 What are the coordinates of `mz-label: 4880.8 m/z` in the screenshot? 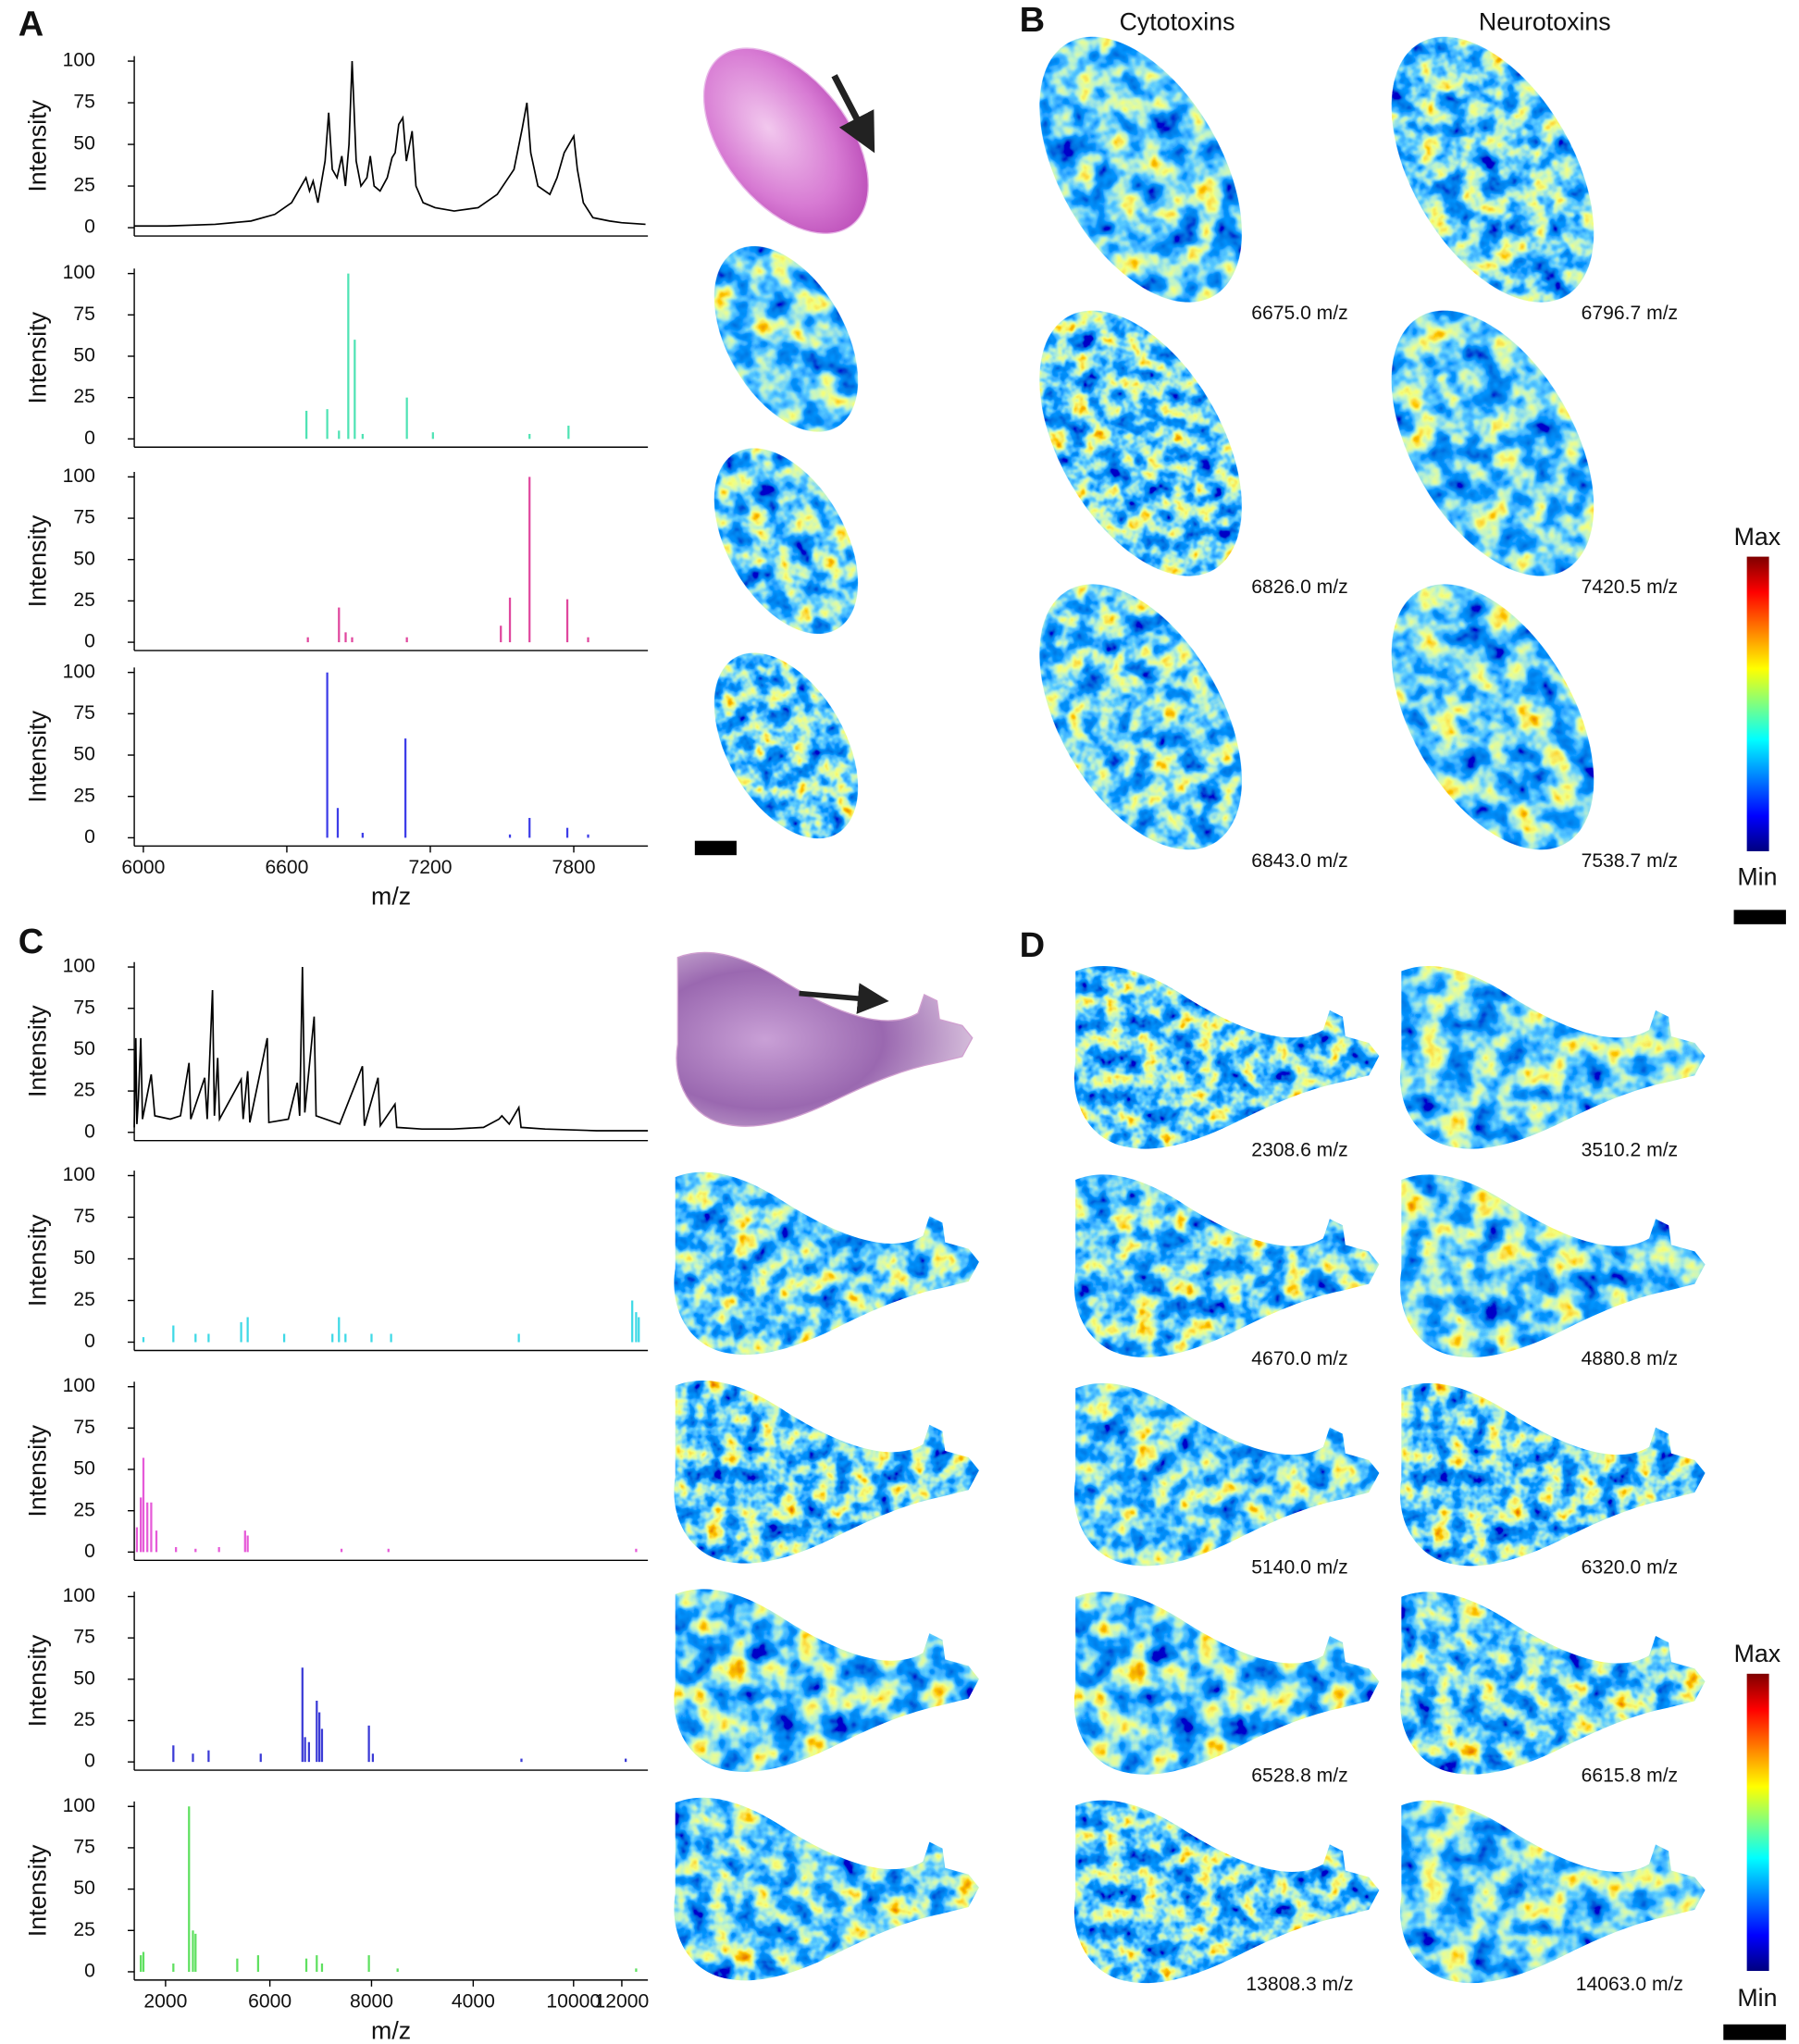 It's located at (1630, 1358).